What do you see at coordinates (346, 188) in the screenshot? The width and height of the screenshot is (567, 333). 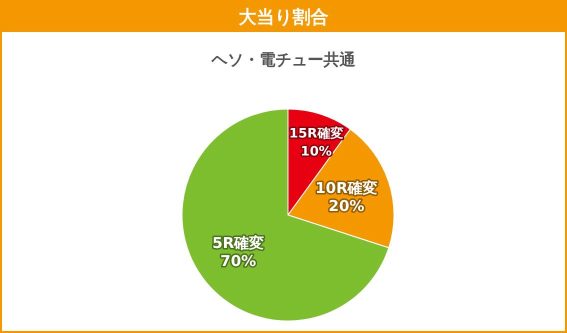 I see `slice-label: 10R確変` at bounding box center [346, 188].